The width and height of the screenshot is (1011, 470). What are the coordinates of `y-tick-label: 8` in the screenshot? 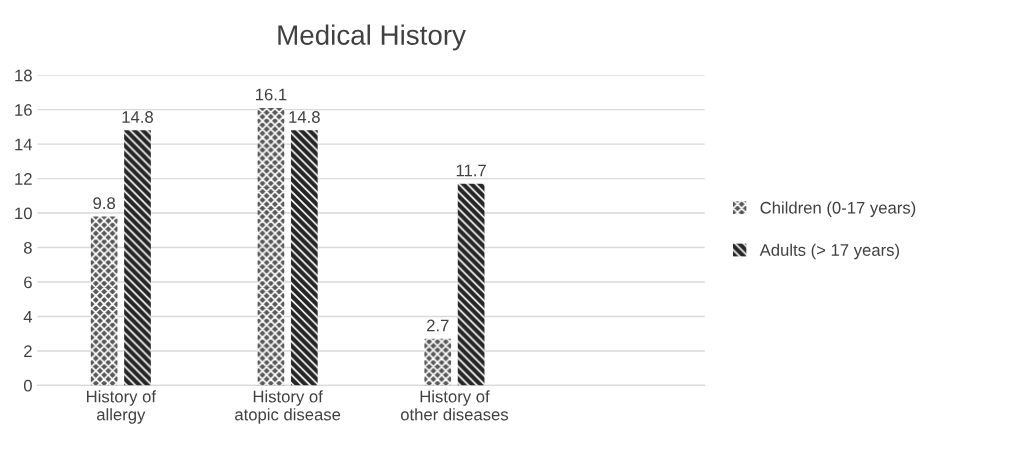 It's located at (28, 247).